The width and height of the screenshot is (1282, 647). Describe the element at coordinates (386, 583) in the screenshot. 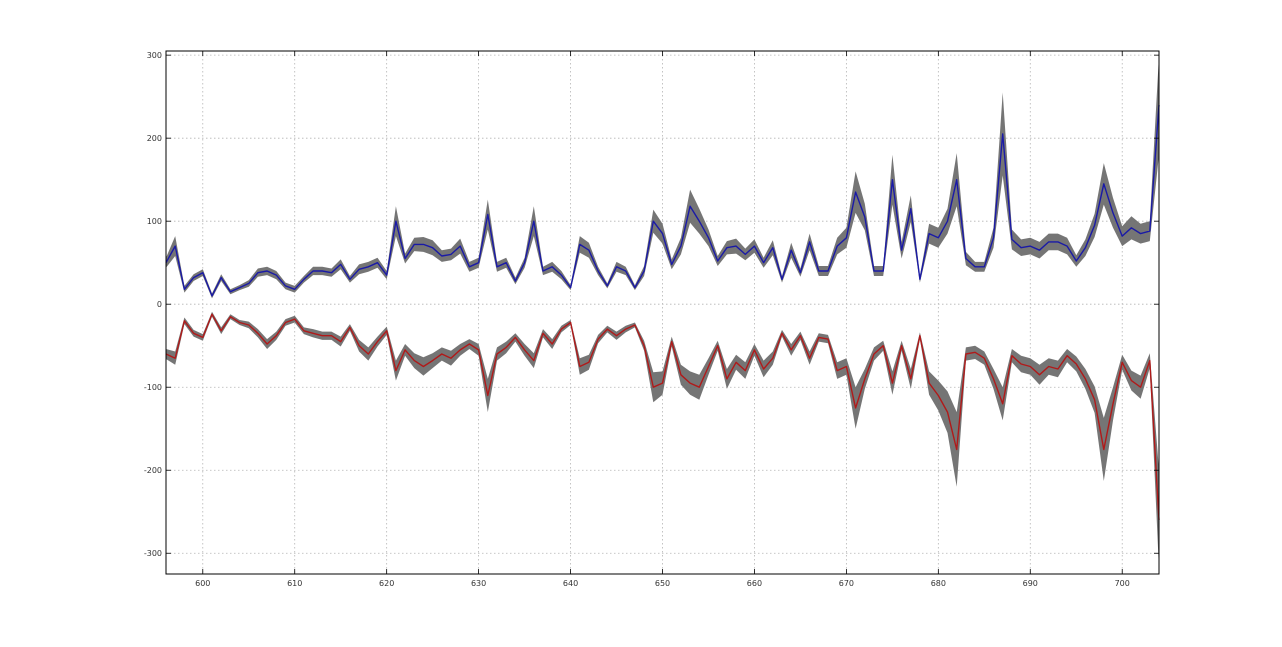

I see `x-tick-label: 620` at that location.